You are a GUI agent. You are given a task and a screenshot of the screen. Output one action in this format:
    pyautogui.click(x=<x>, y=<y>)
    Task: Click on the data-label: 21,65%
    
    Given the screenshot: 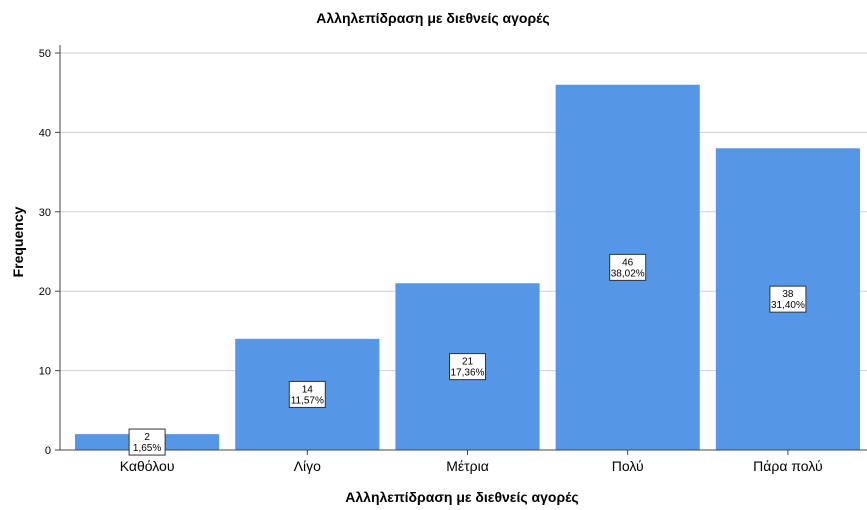 What is the action you would take?
    pyautogui.click(x=147, y=442)
    